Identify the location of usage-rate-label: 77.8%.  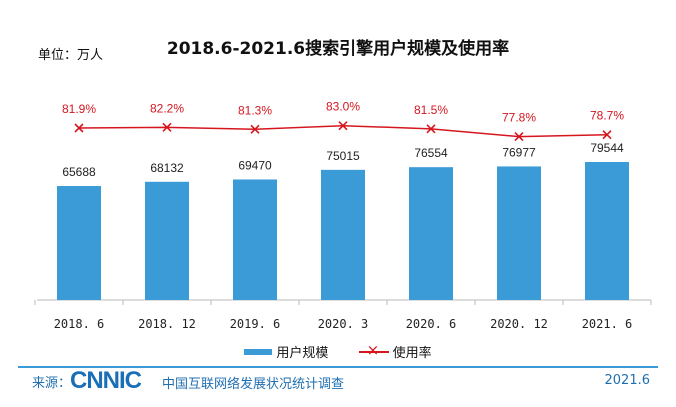
(519, 118).